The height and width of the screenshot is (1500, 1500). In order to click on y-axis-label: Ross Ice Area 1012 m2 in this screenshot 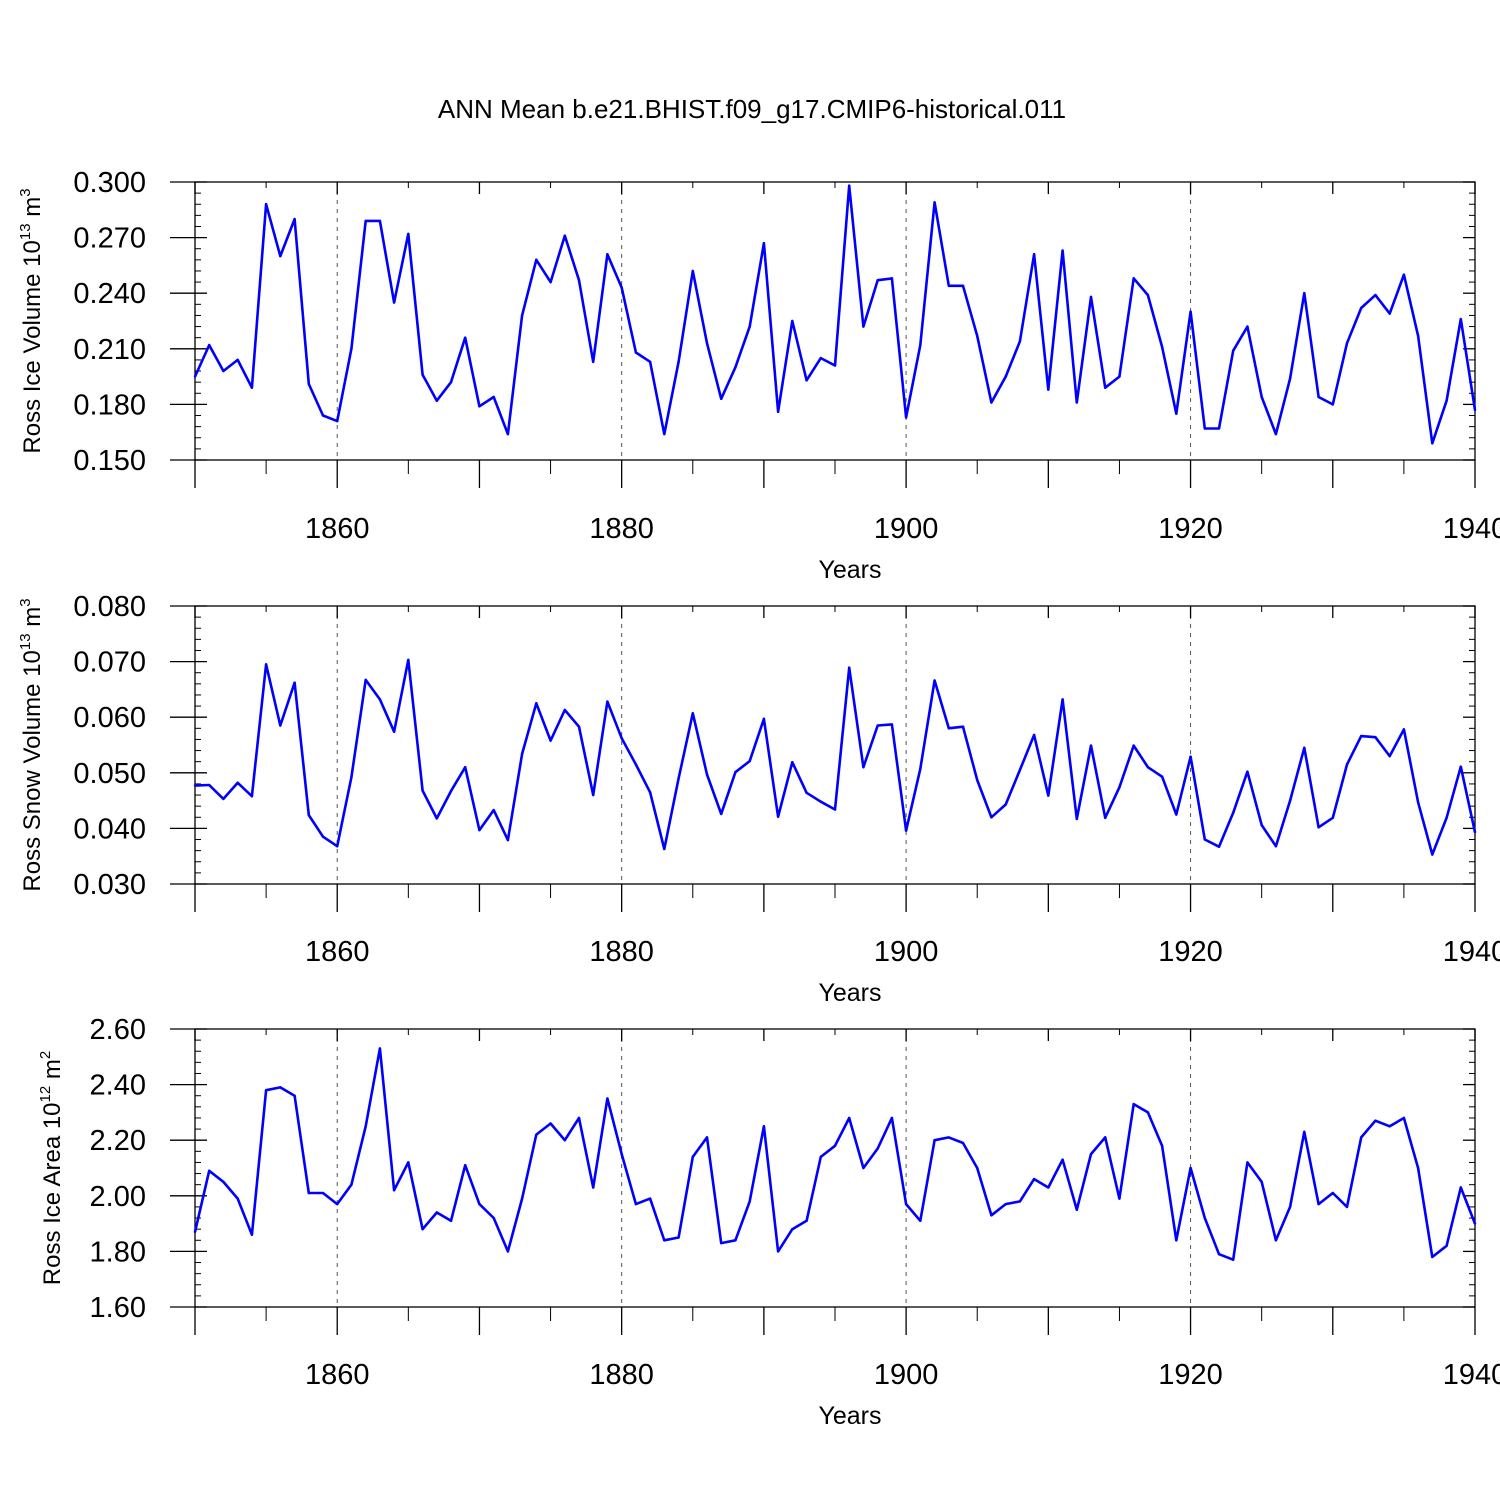, I will do `click(51, 1168)`.